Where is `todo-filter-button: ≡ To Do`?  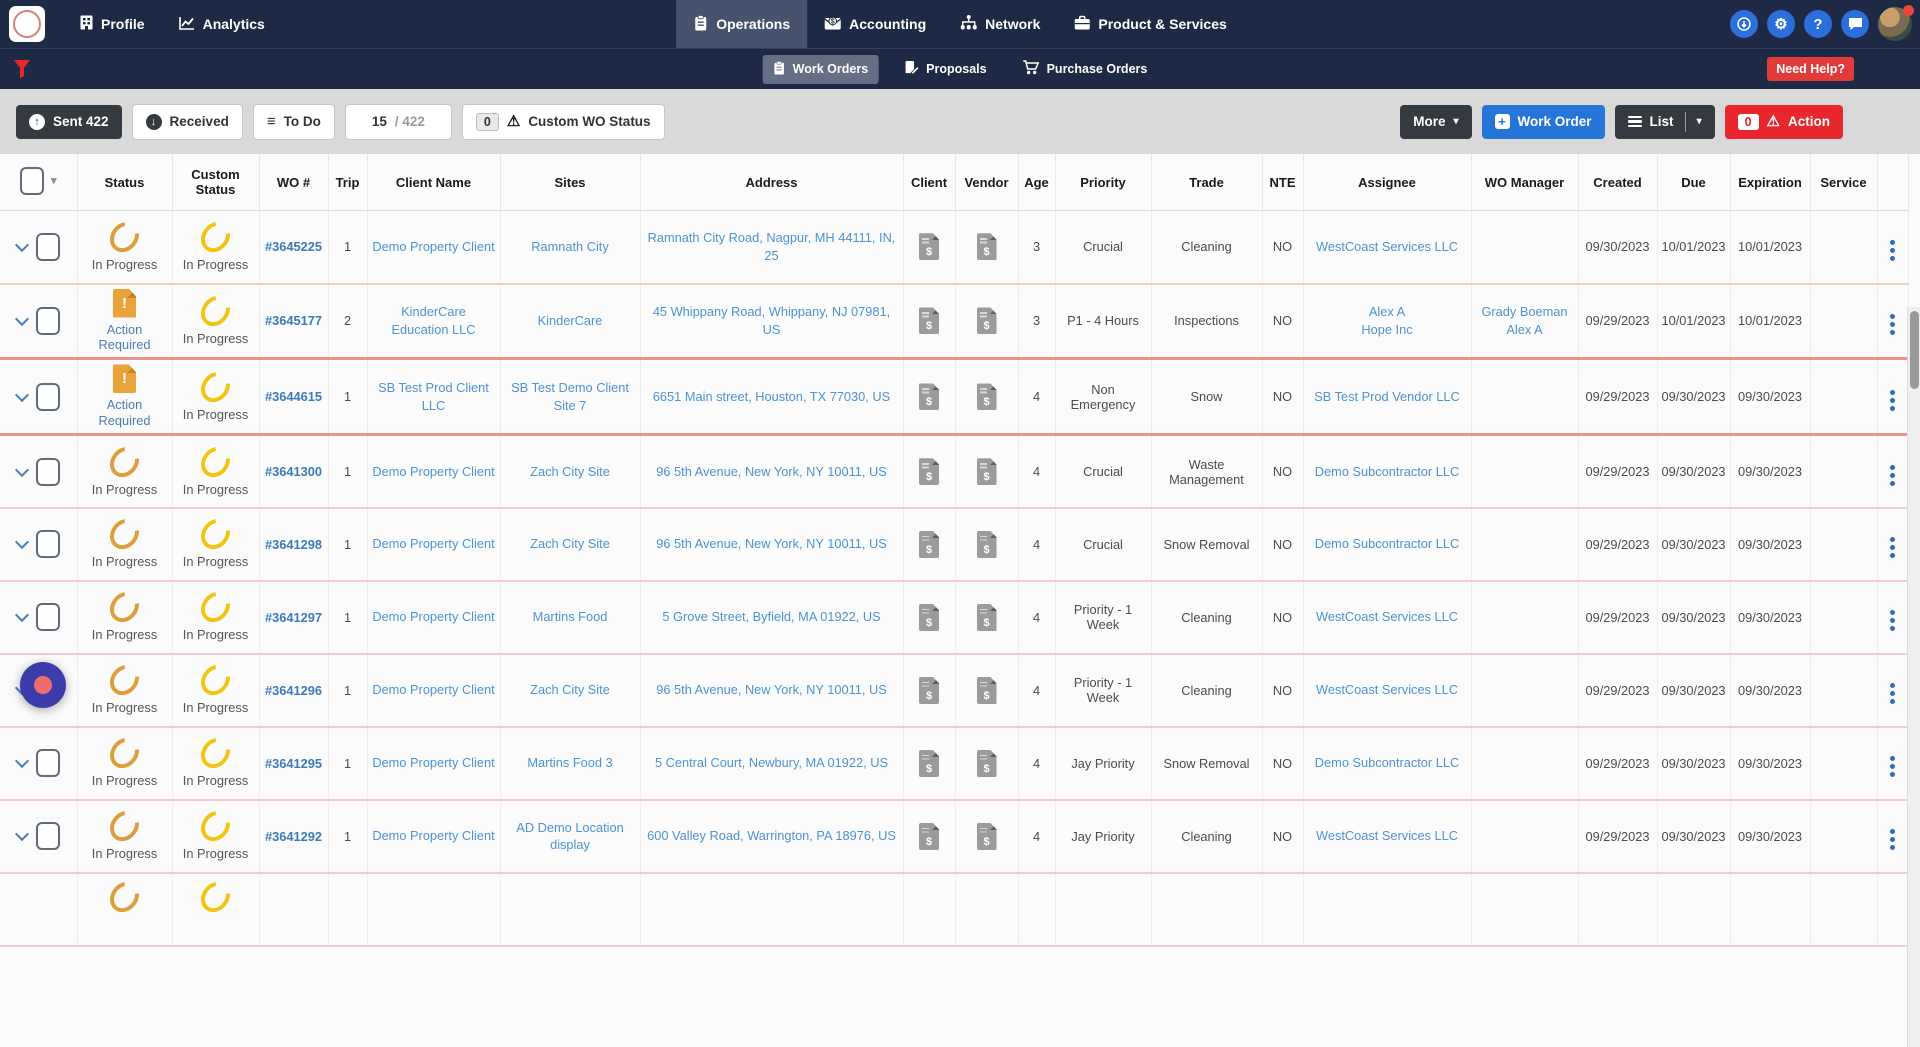 todo-filter-button: ≡ To Do is located at coordinates (293, 121).